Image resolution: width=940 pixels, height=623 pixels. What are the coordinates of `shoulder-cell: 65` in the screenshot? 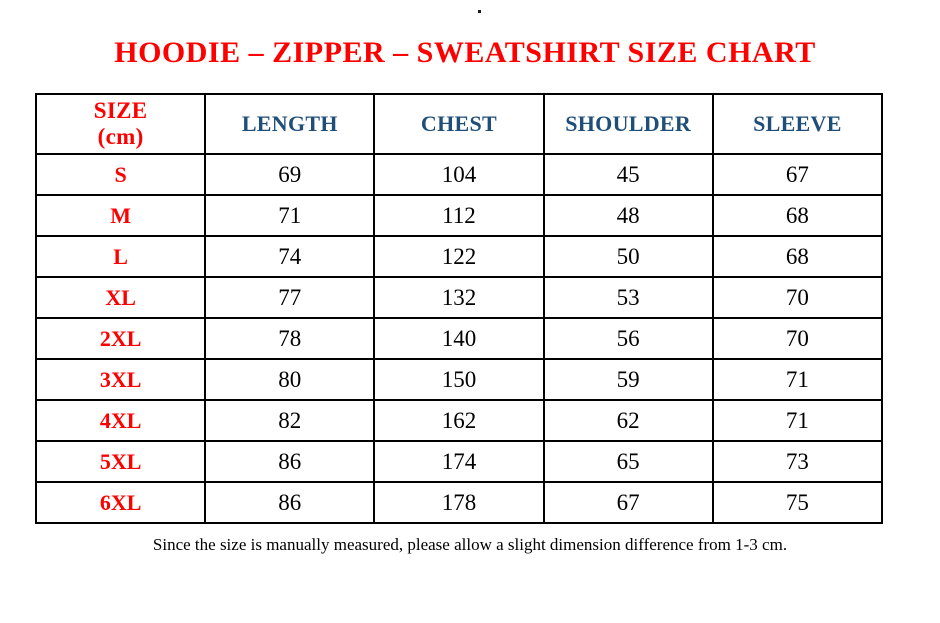 It's located at (628, 461).